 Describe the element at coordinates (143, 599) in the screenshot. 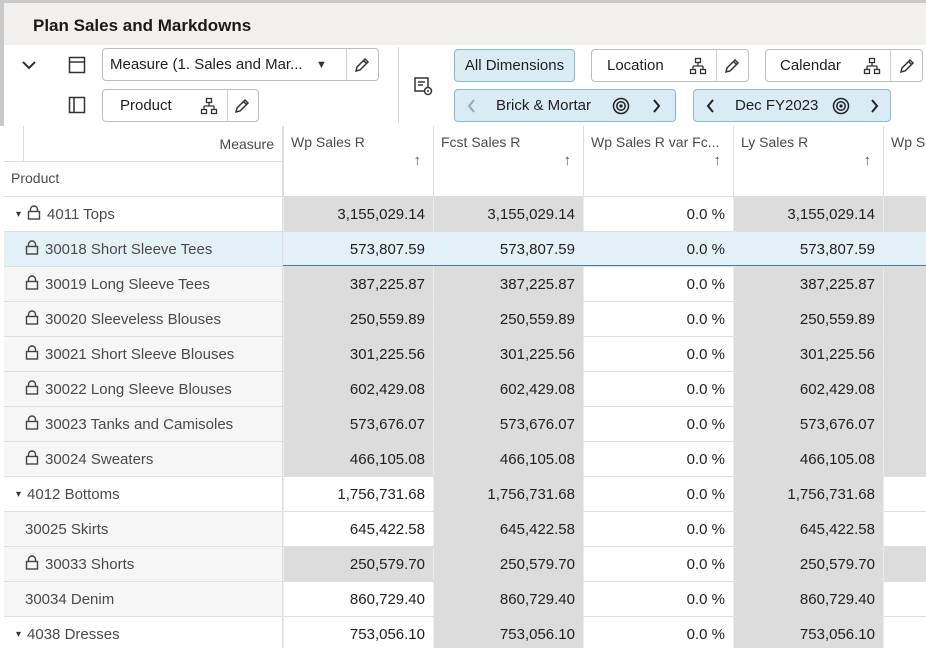

I see `row-label: 30034 Denim` at that location.